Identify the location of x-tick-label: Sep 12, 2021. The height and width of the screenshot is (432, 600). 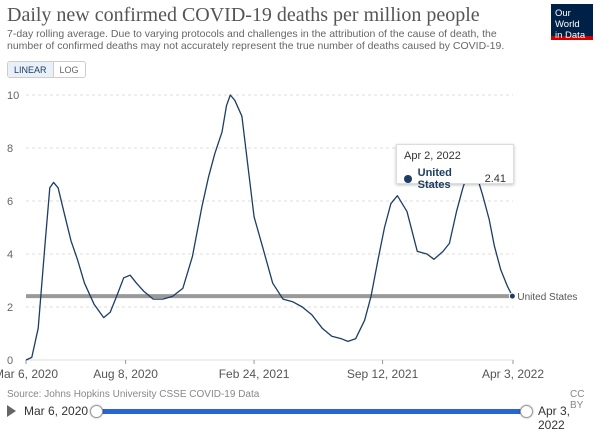
(383, 374).